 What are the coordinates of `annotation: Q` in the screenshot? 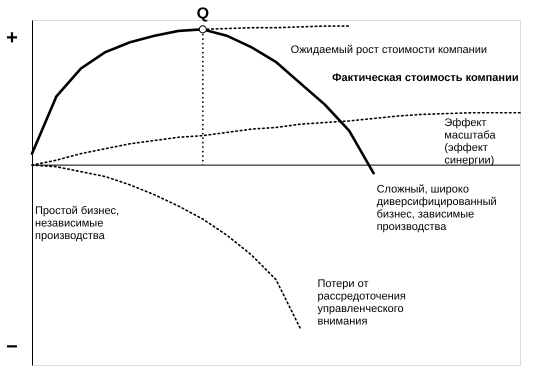 It's located at (203, 13).